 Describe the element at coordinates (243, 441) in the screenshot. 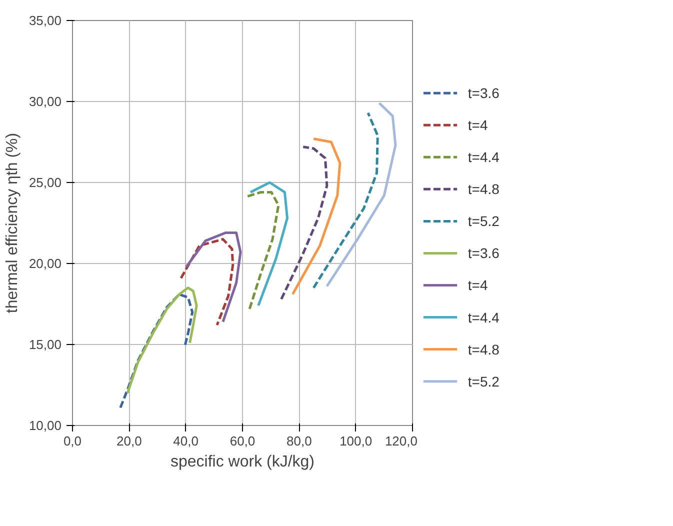

I see `x-tick-label: 60,0` at that location.